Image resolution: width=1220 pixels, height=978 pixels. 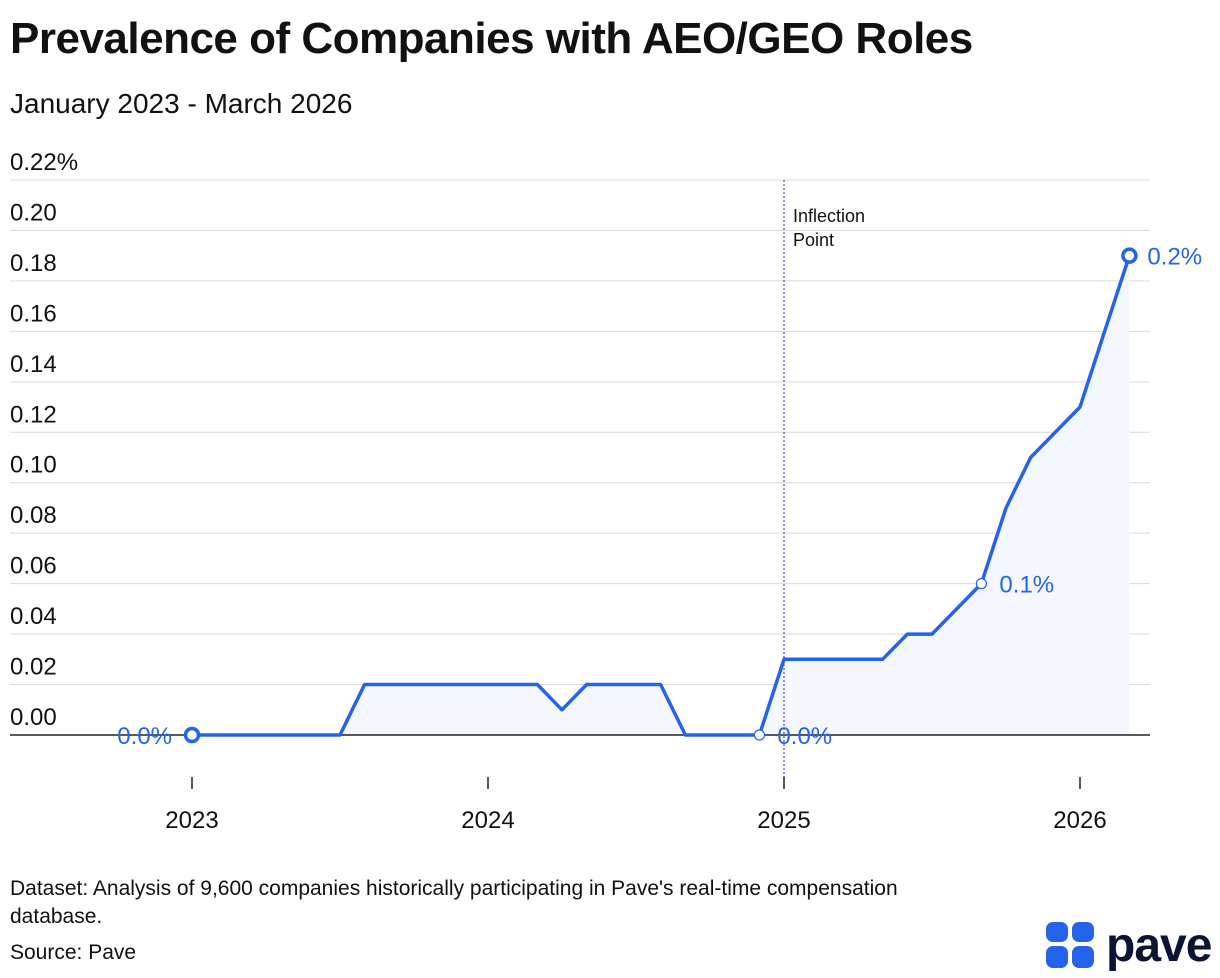 I want to click on annotation-label: Inflection, so click(x=829, y=216).